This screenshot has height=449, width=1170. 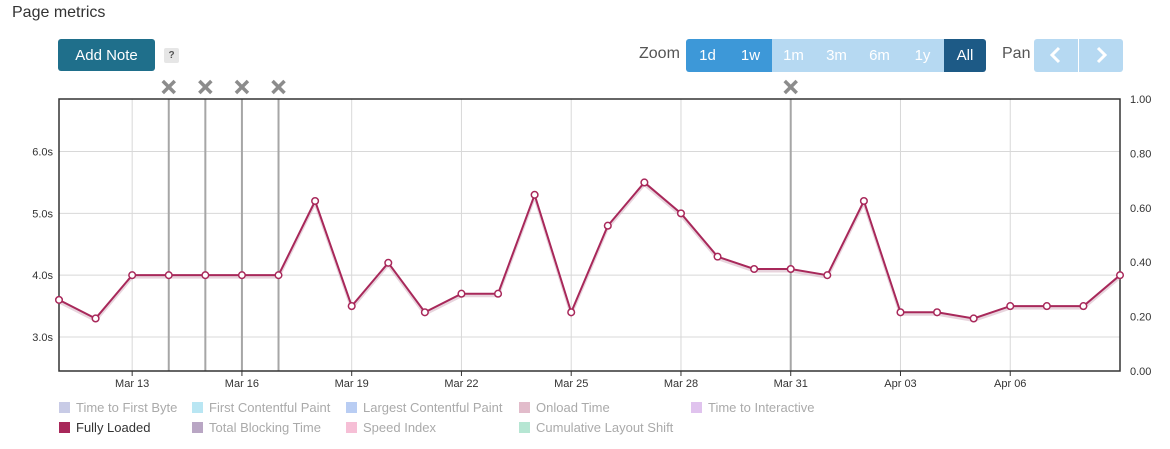 I want to click on zoom-all-button: All, so click(x=965, y=55).